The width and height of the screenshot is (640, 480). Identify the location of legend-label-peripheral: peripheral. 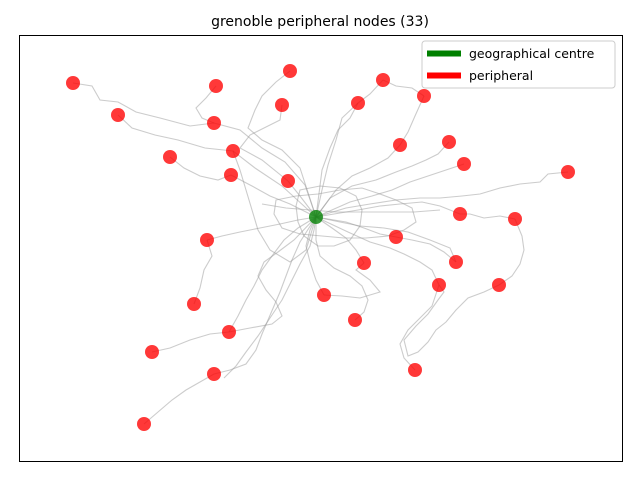
(501, 75).